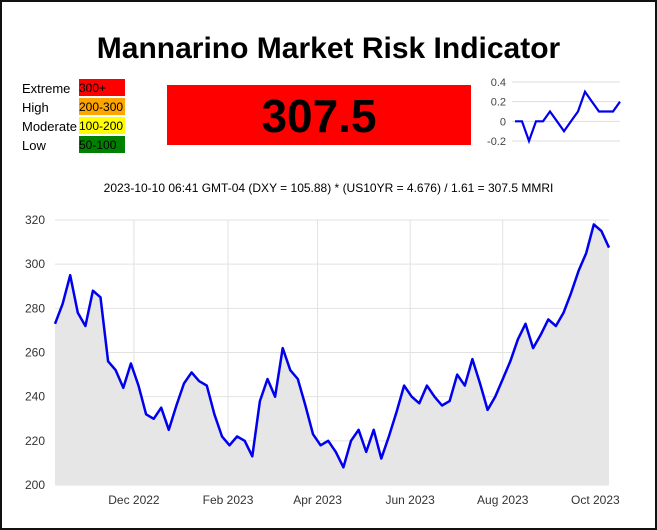 The image size is (657, 530). Describe the element at coordinates (34, 145) in the screenshot. I see `legend-label: Low` at that location.